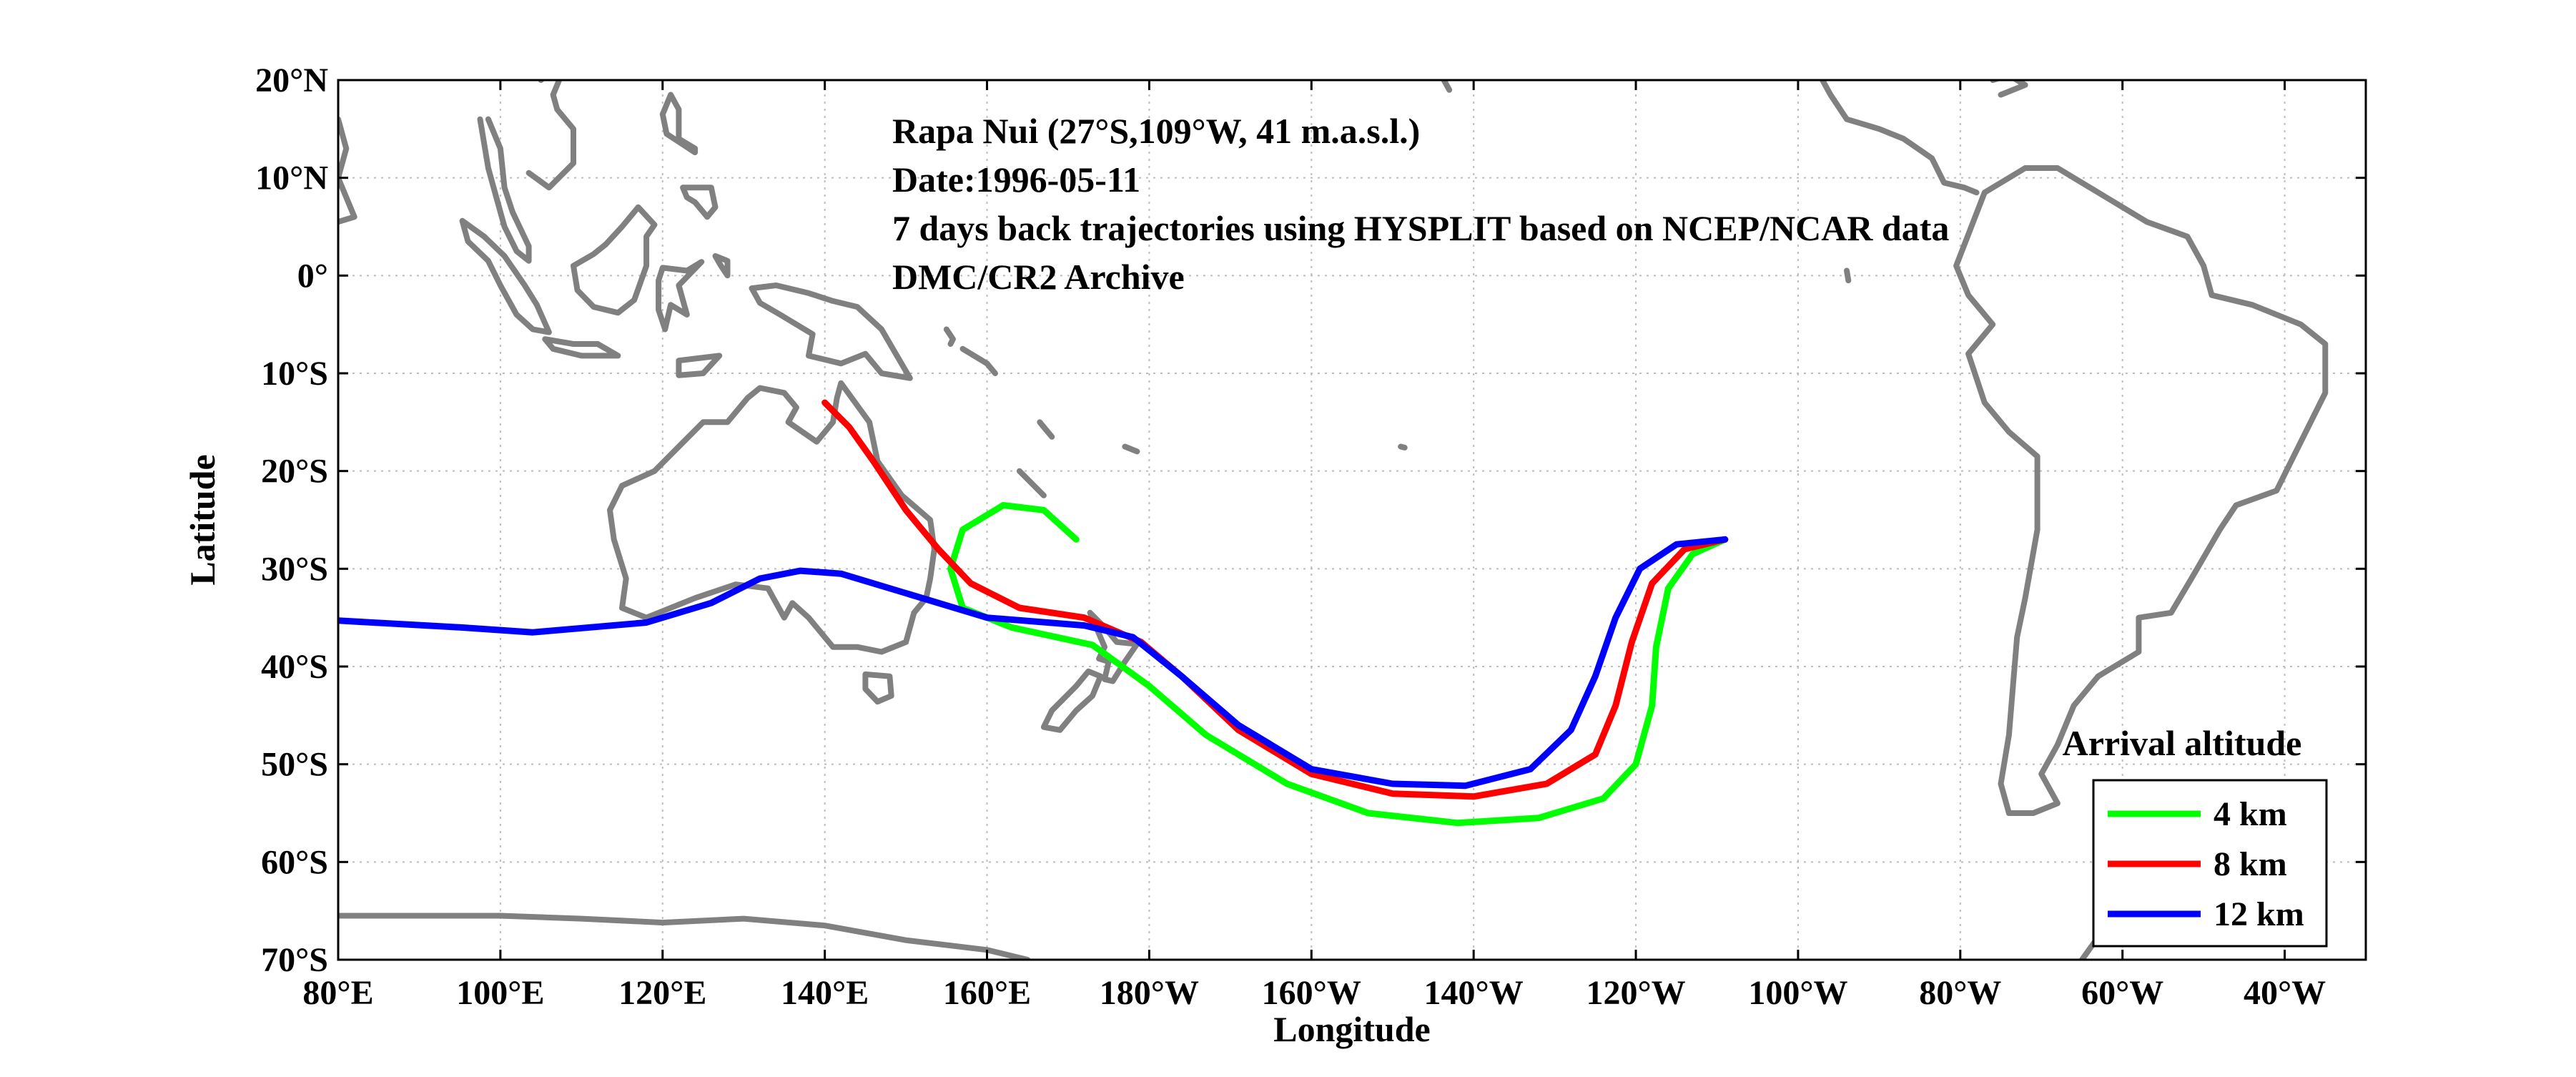  Describe the element at coordinates (291, 178) in the screenshot. I see `y-tick-label: 10°N` at that location.